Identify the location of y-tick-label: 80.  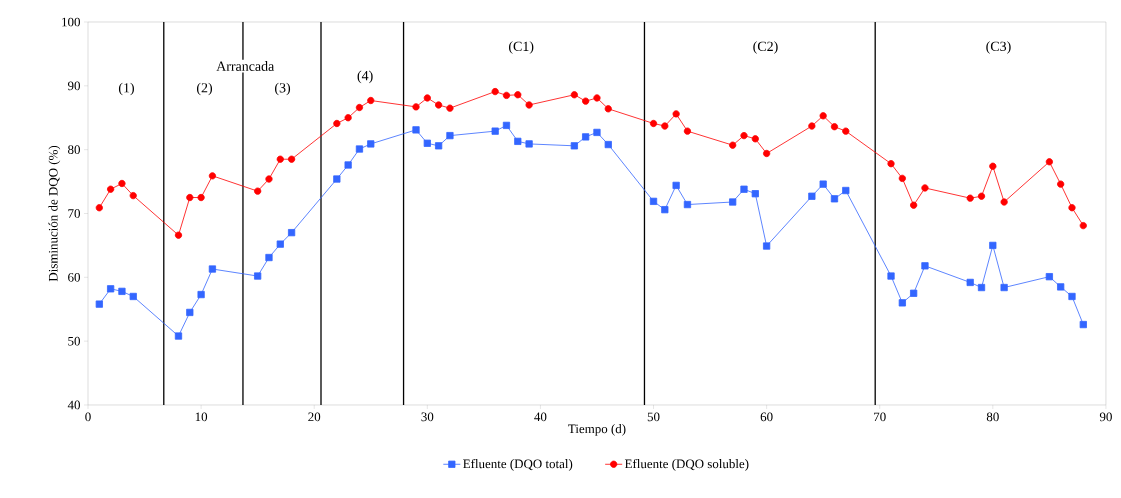
(74, 150).